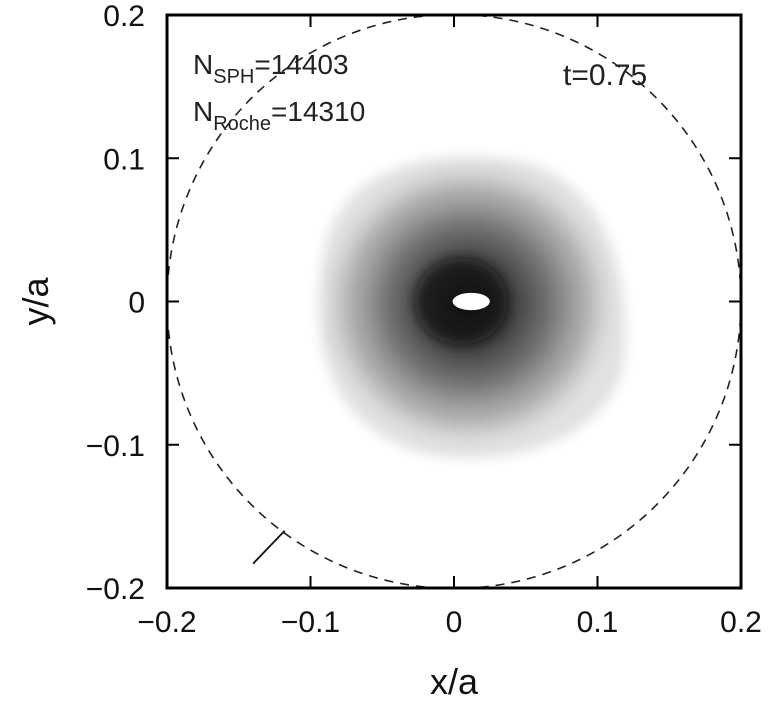 The width and height of the screenshot is (771, 706). Describe the element at coordinates (166, 622) in the screenshot. I see `x-tick-label: −0.2` at that location.